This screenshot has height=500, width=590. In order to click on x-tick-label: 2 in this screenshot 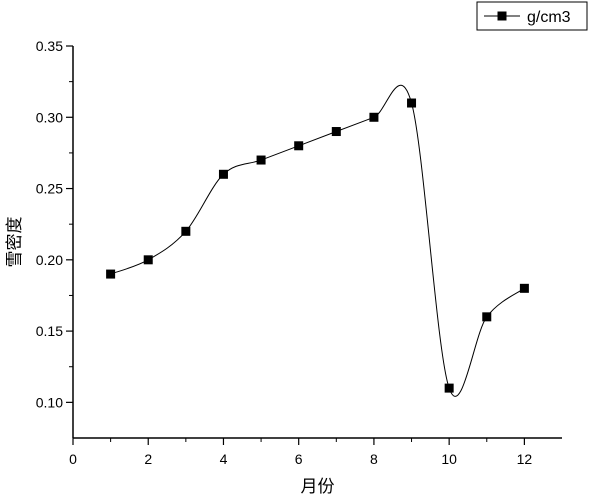, I will do `click(148, 459)`.